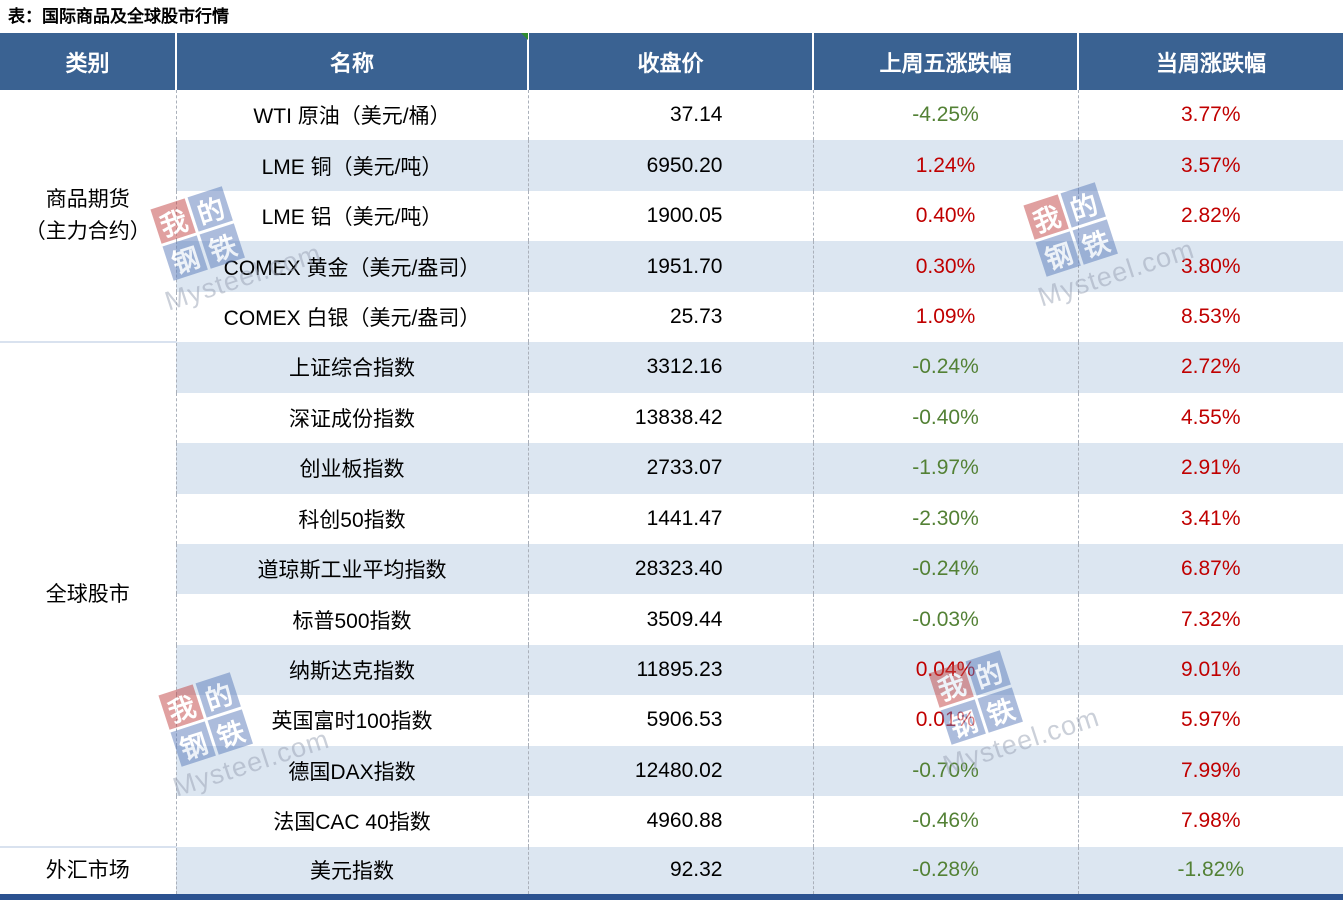 The height and width of the screenshot is (911, 1343). I want to click on instrument-name: 创业板指数, so click(351, 468).